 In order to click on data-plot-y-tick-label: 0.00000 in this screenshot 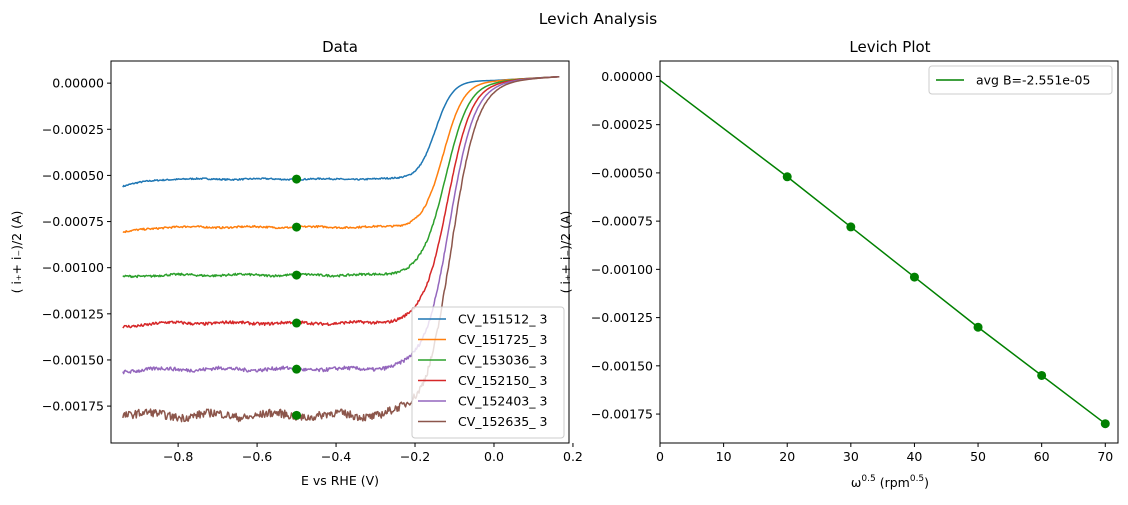, I will do `click(78, 83)`.